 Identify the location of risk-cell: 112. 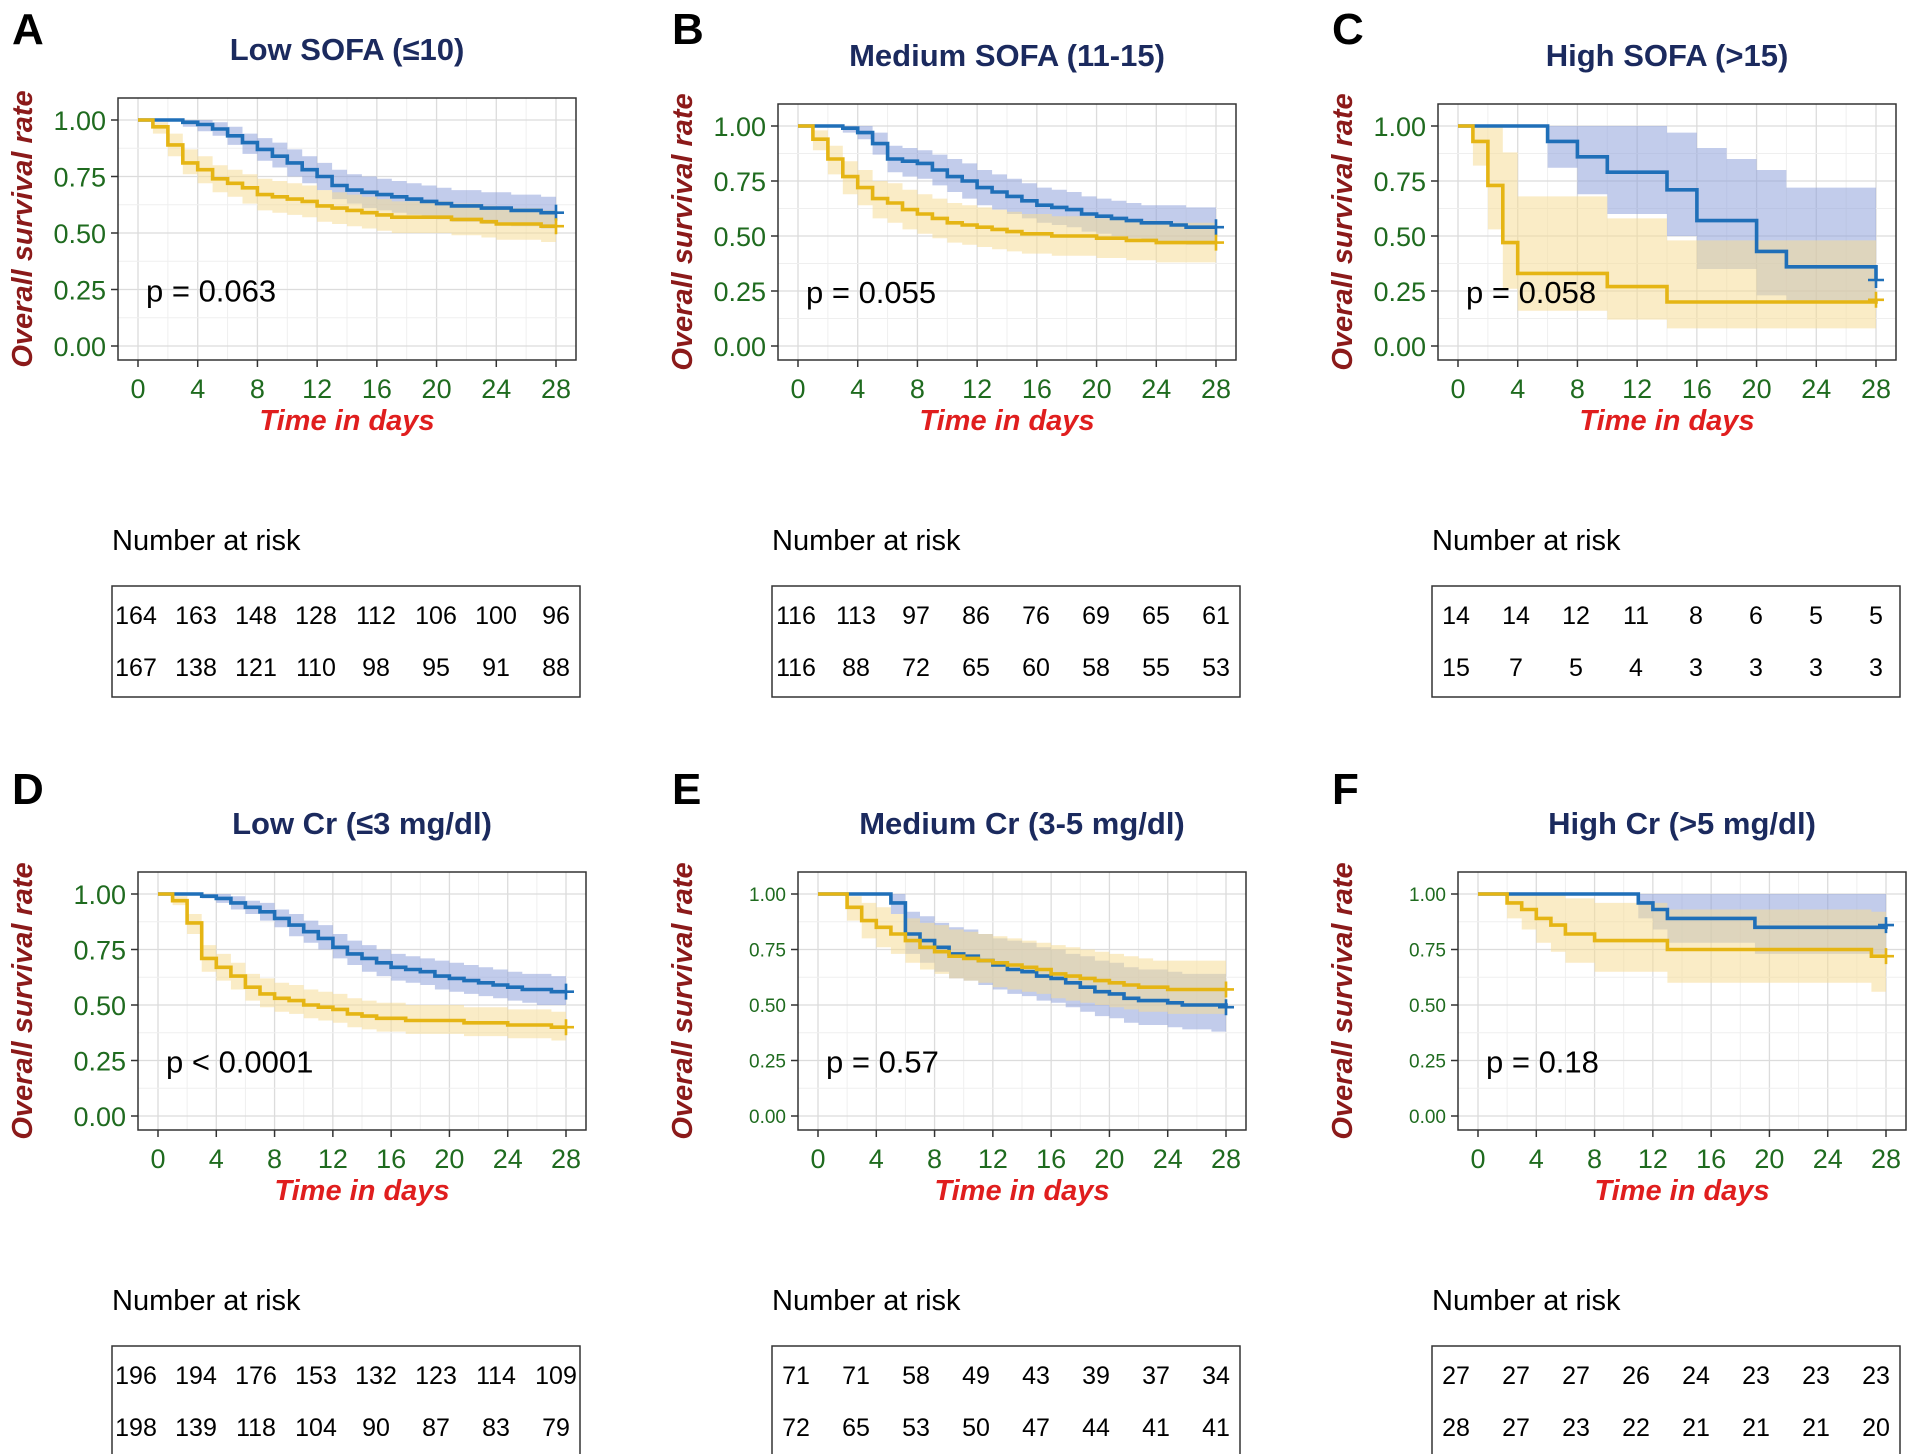
(376, 616).